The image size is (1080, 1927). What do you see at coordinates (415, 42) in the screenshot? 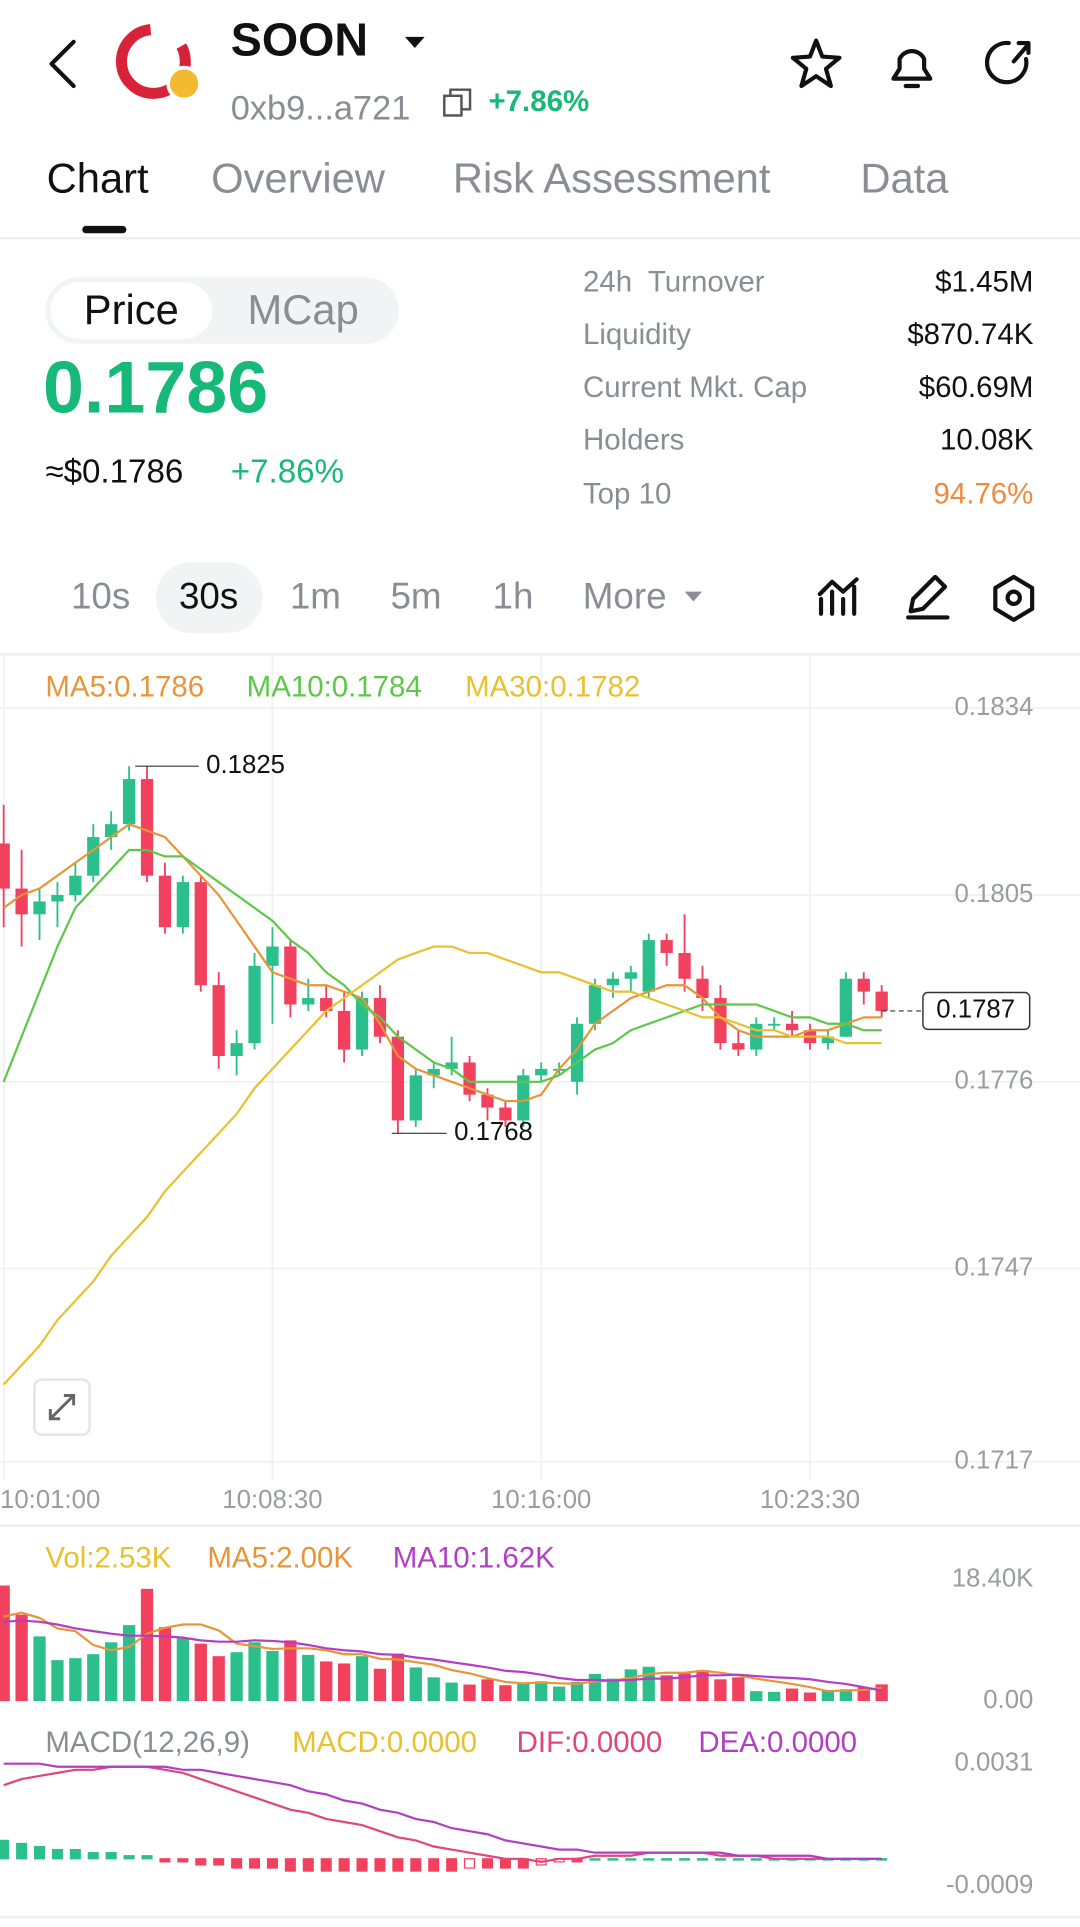
I see `symbol-dropdown` at bounding box center [415, 42].